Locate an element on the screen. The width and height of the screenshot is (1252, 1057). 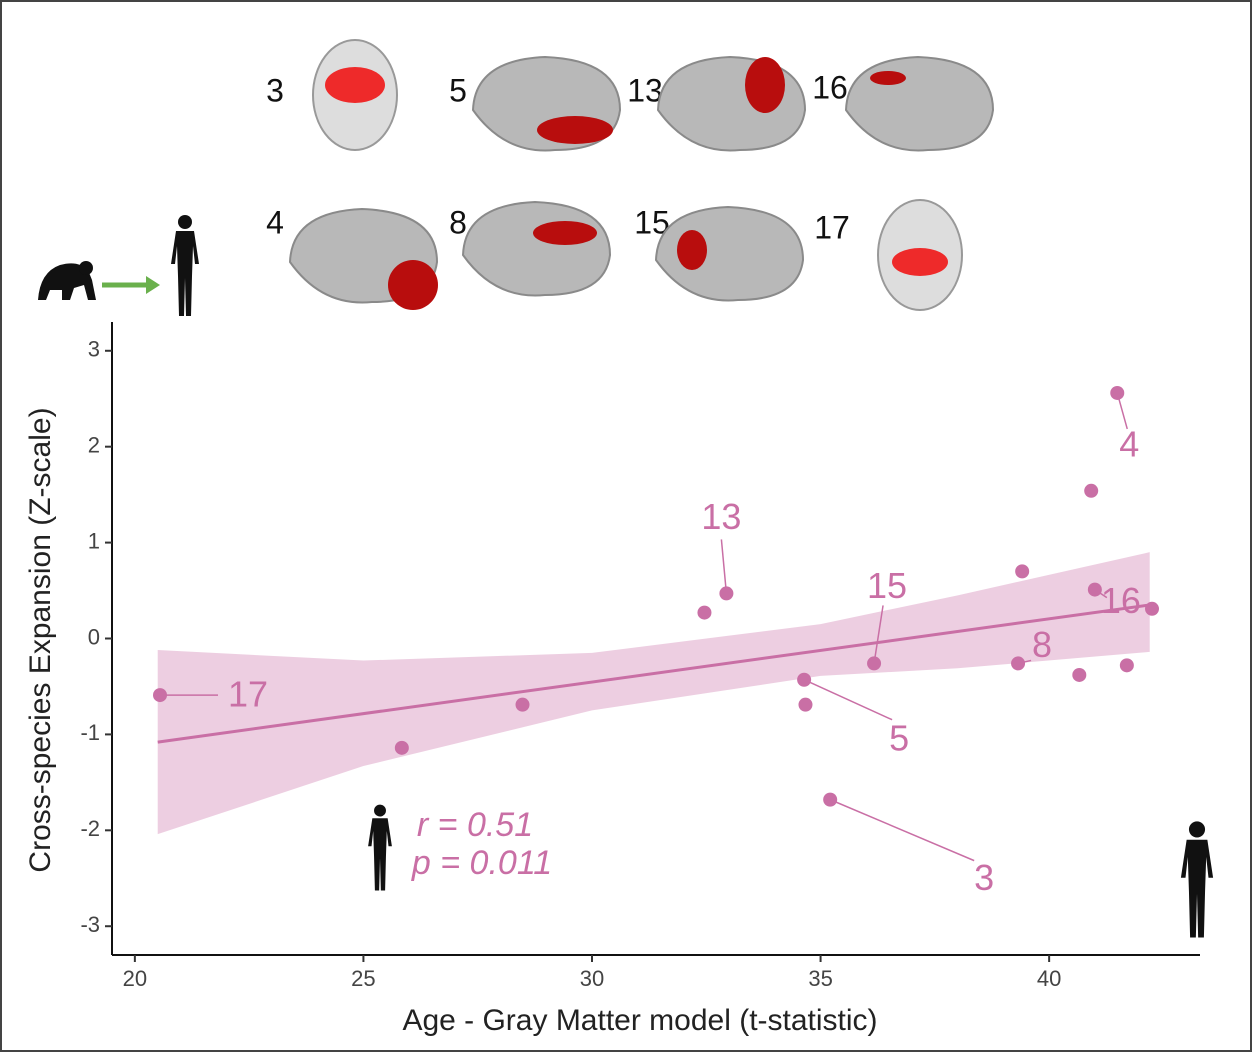
brain-panels: 3 5 13 164 8 15 17 is located at coordinates (630, 175).